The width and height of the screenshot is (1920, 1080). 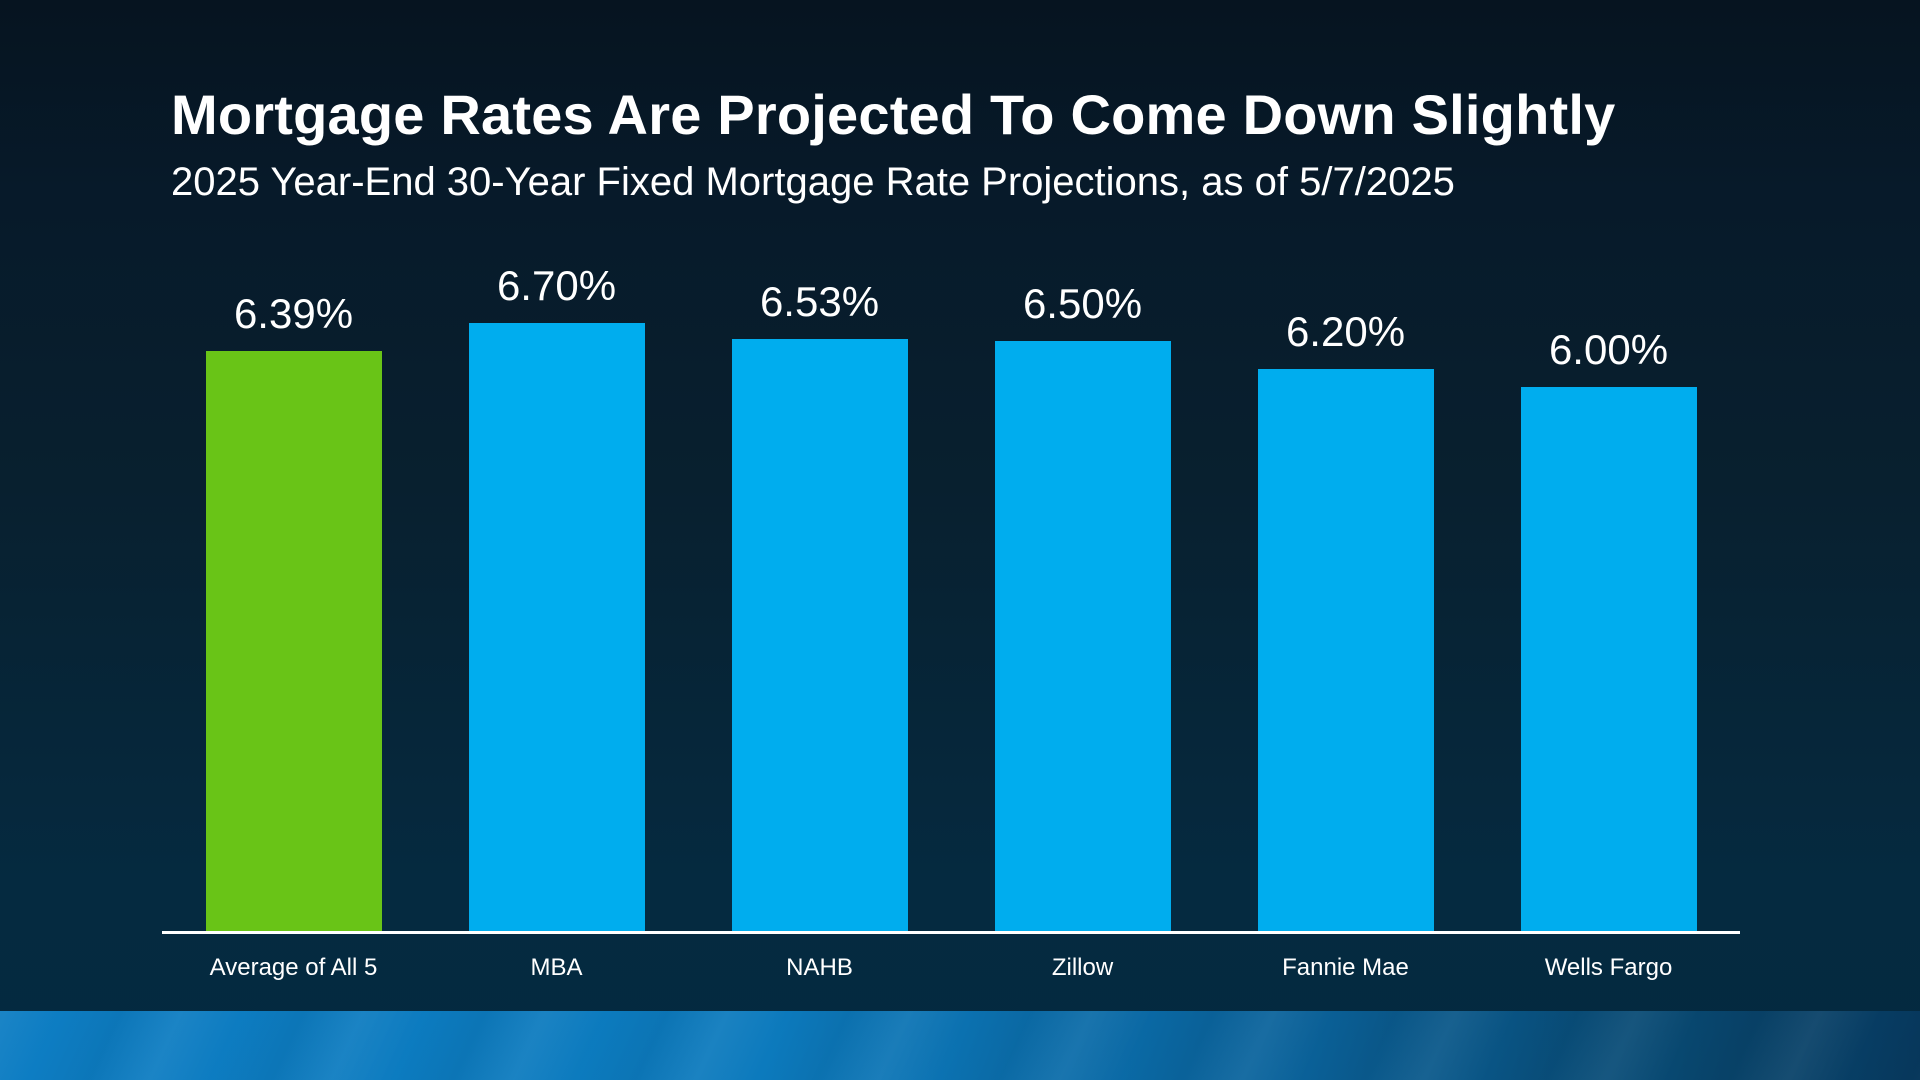 What do you see at coordinates (556, 285) in the screenshot?
I see `bar-value-label: 6.70%` at bounding box center [556, 285].